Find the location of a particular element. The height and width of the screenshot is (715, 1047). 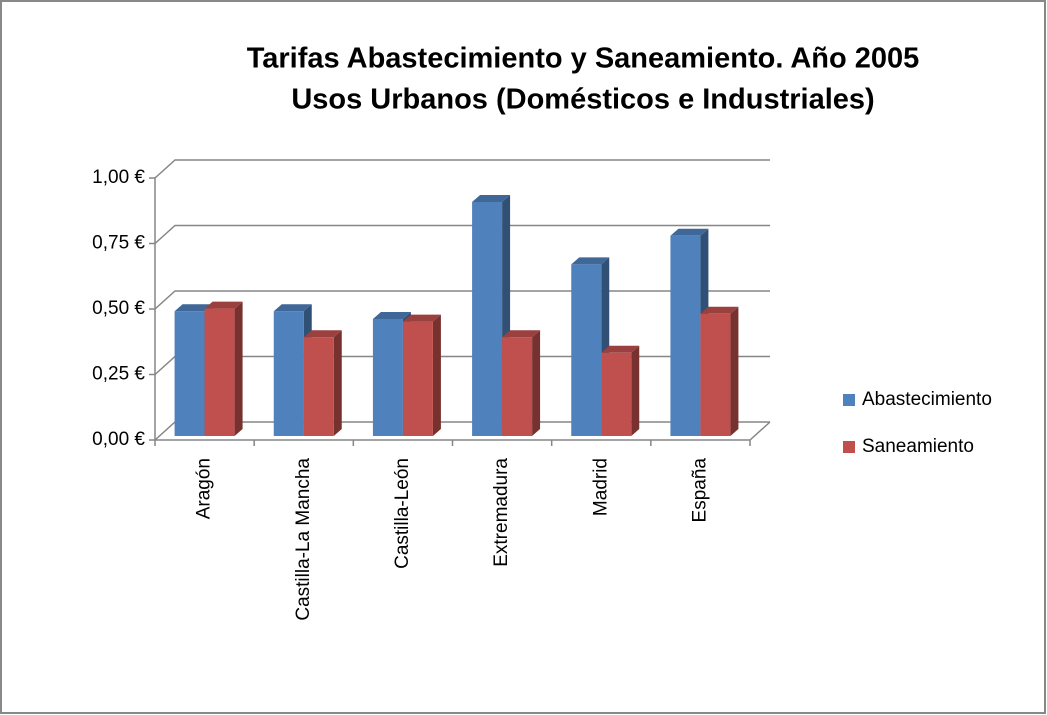

y-tick-label: 1,00 € is located at coordinates (118, 177).